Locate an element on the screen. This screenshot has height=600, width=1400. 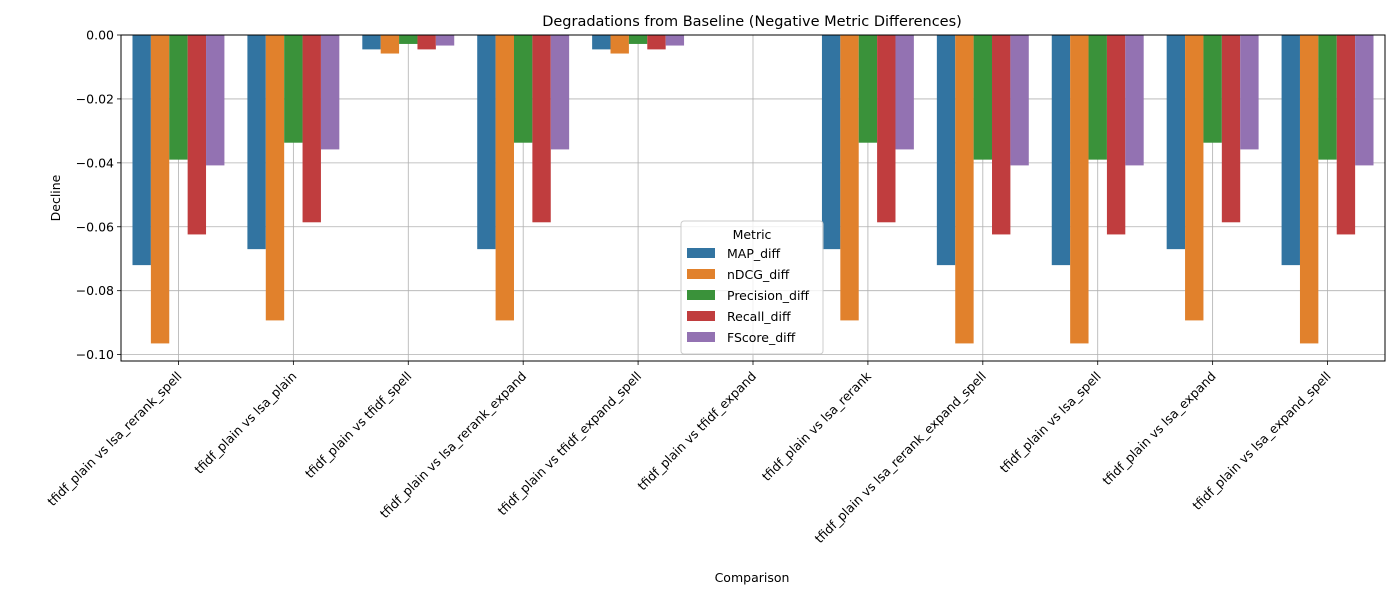
y-tick-label: −0.08 is located at coordinates (95, 290).